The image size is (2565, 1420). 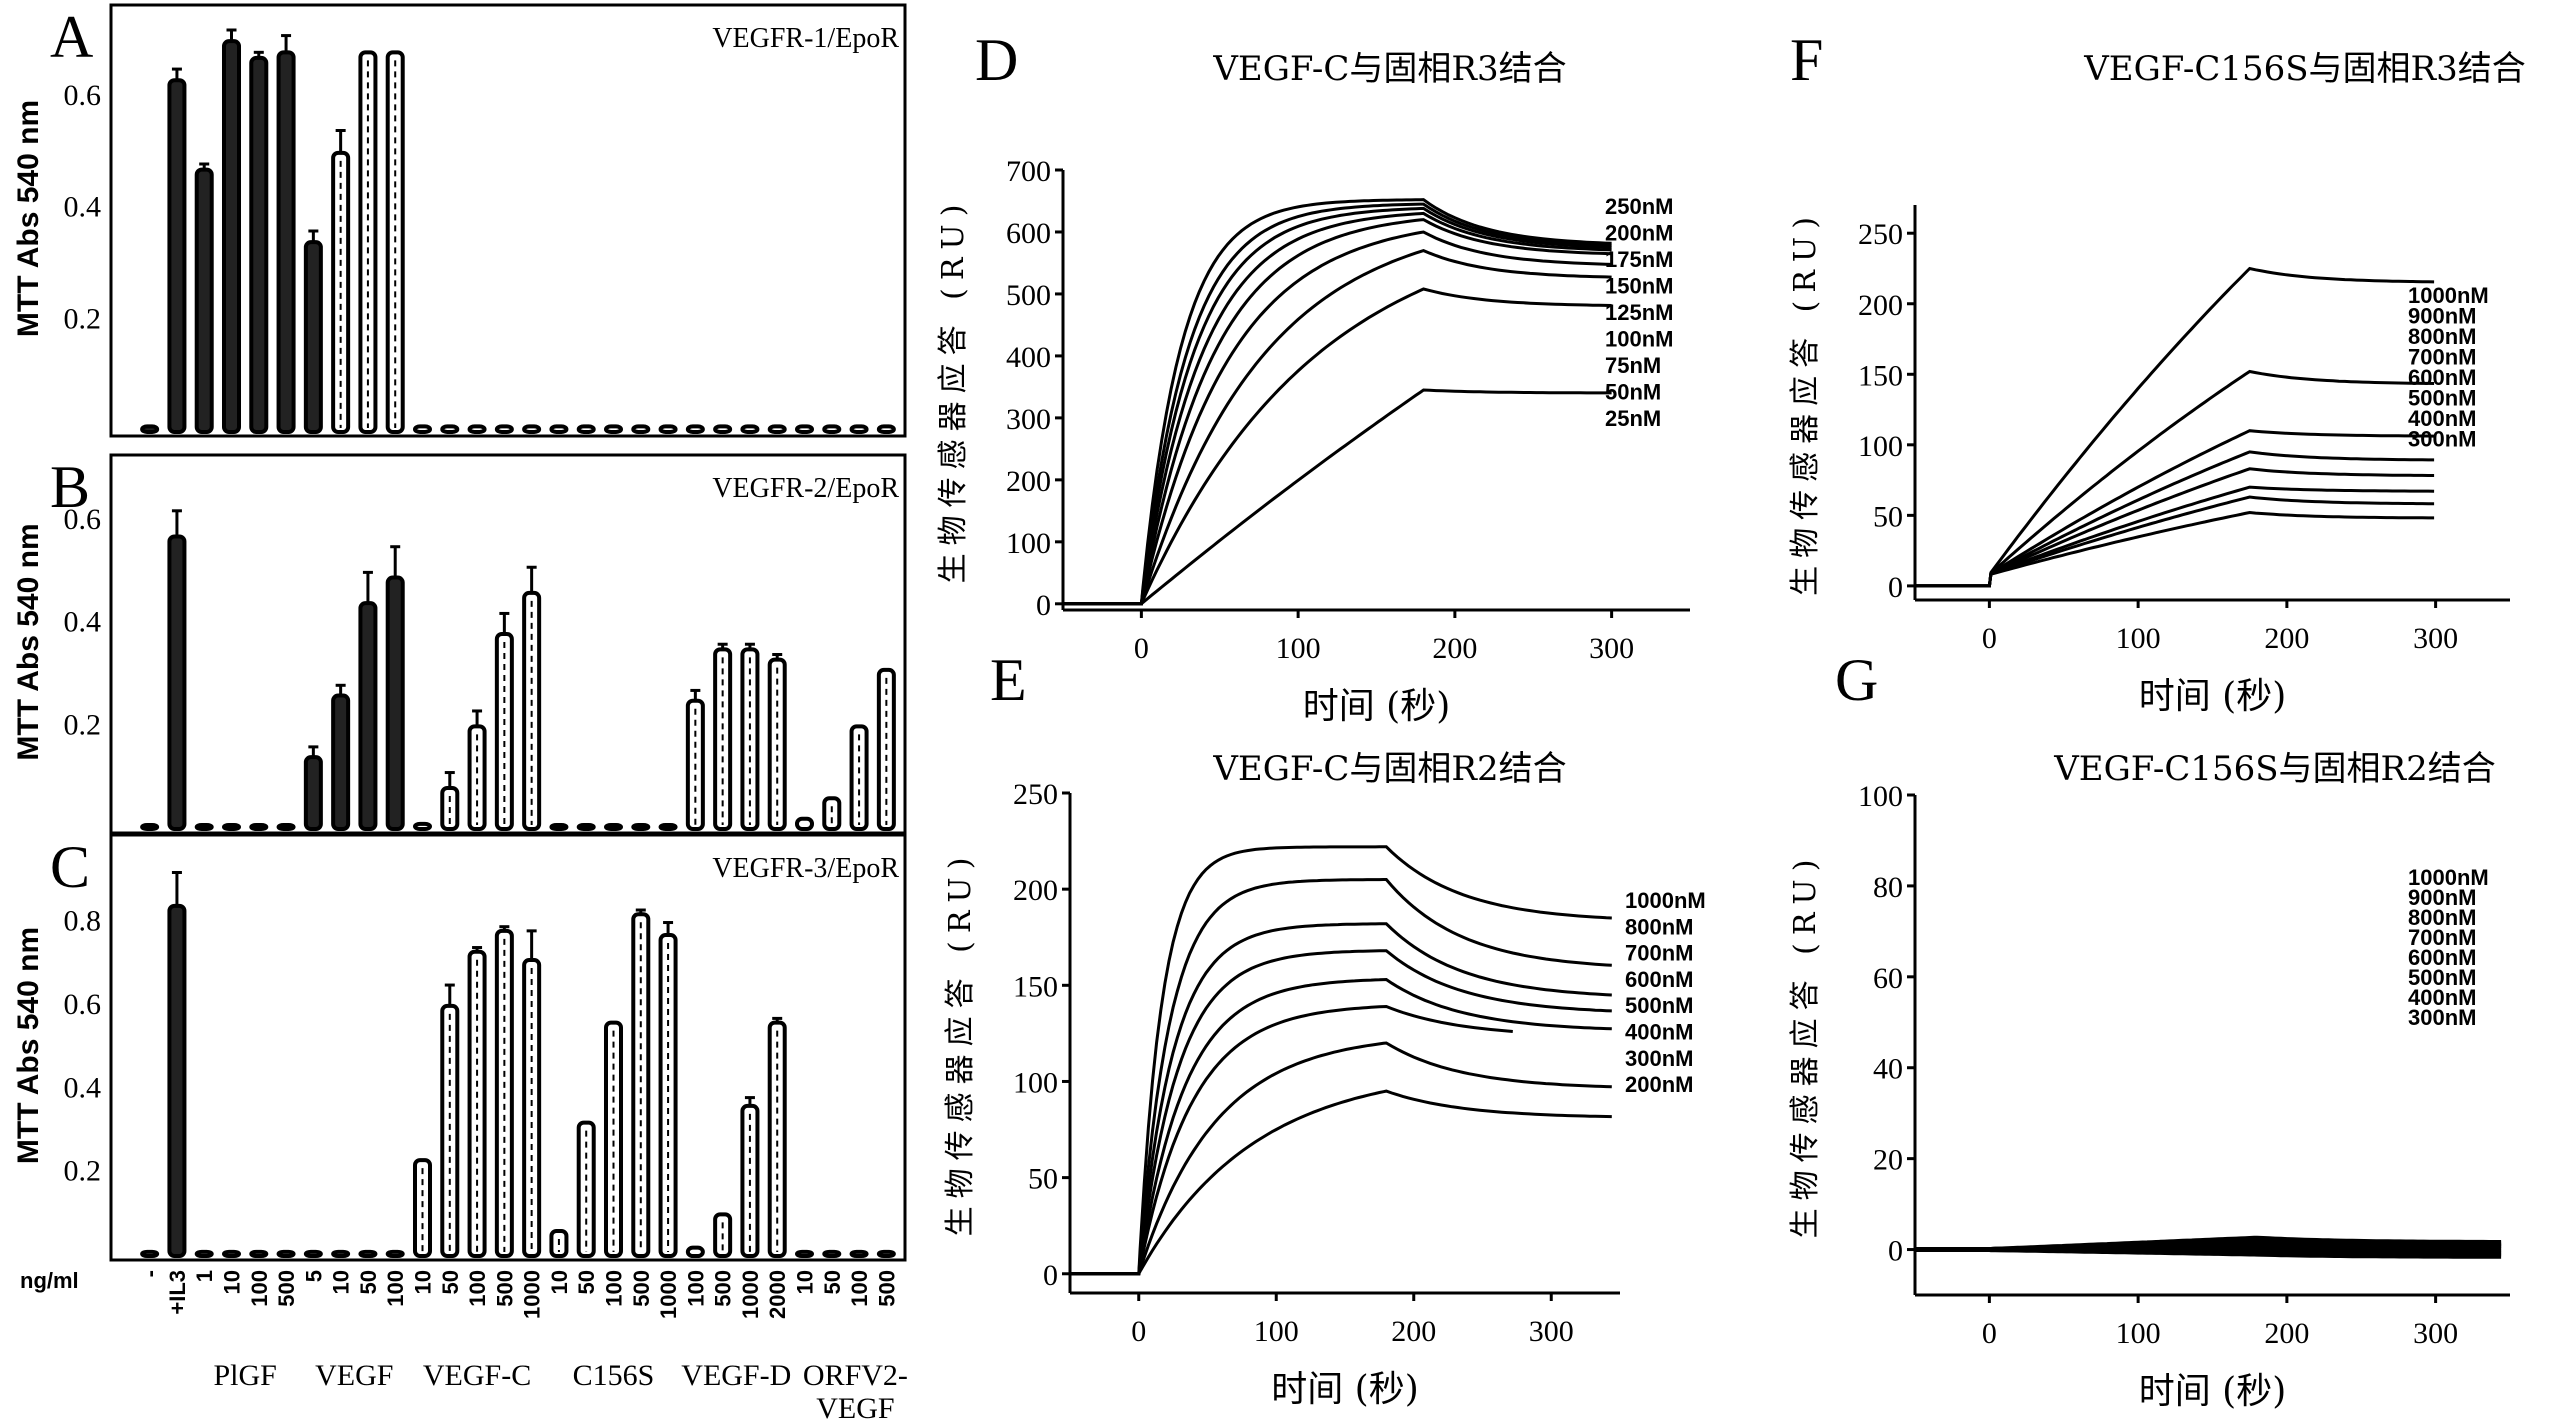 I want to click on legend-item: 25nM, so click(x=1633, y=418).